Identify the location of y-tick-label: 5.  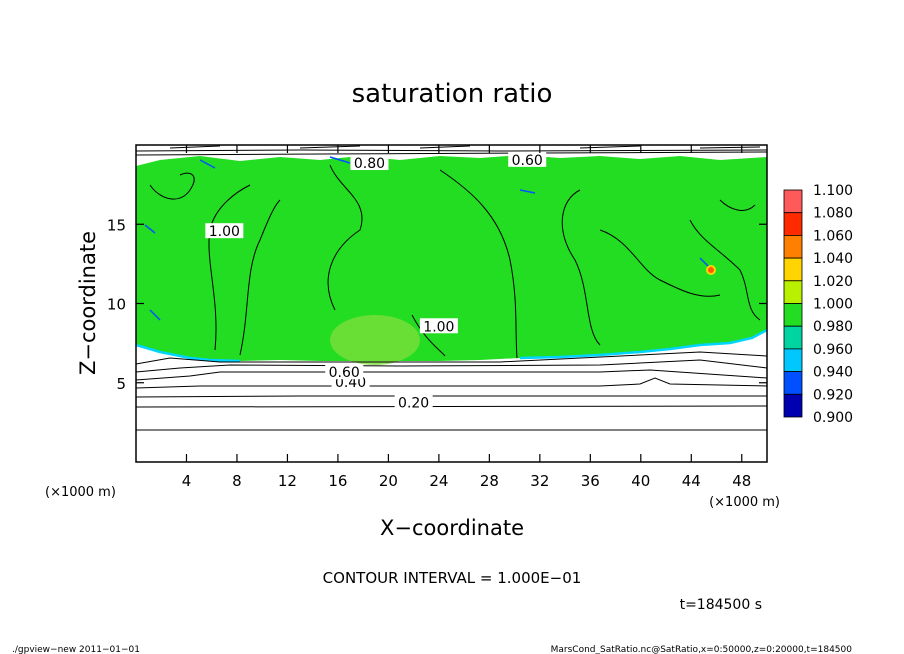
(121, 384).